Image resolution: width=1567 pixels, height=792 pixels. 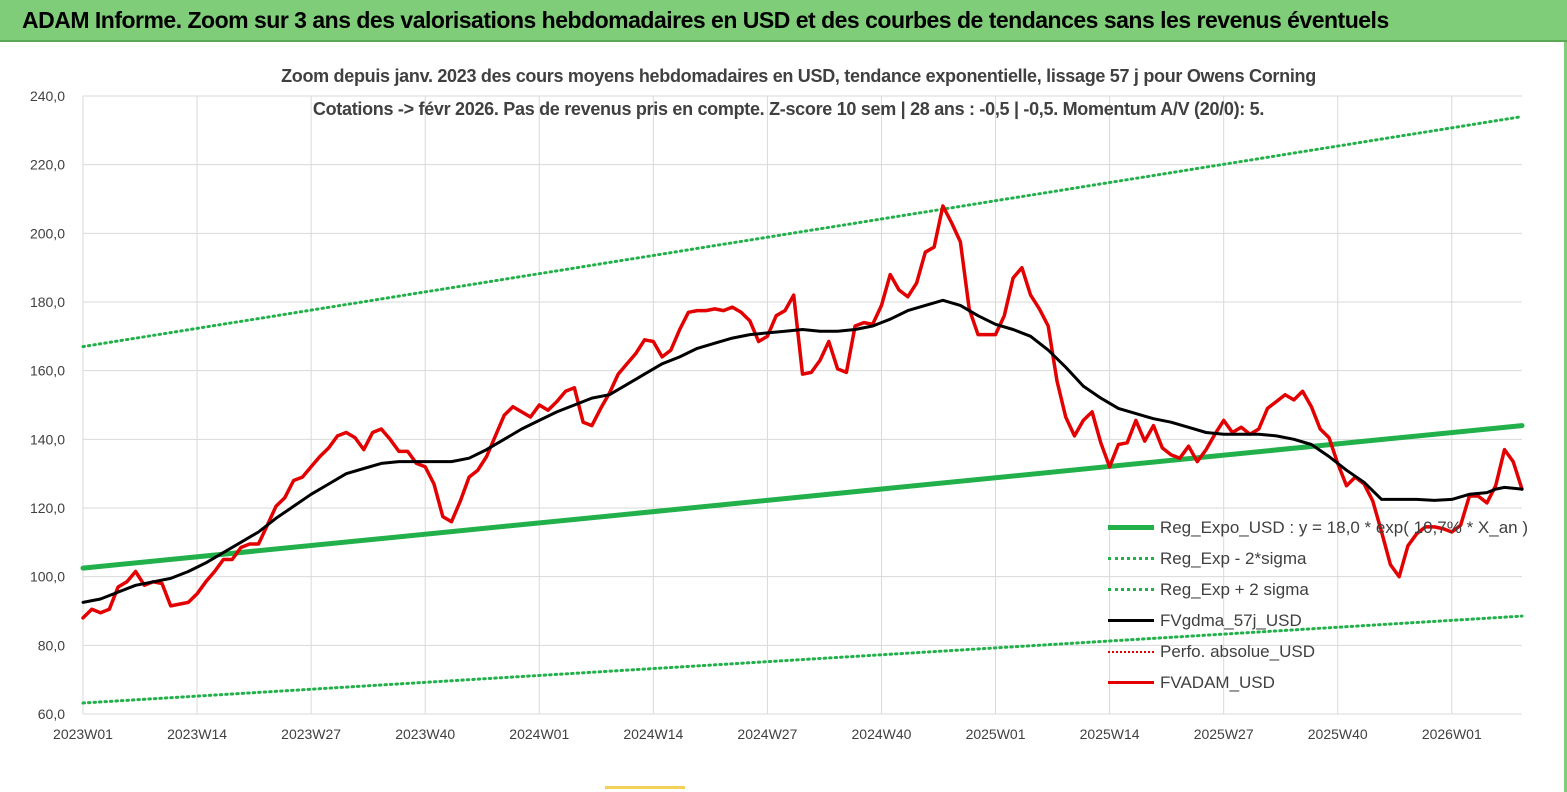 I want to click on y-tick-label: 60,0, so click(x=51, y=714).